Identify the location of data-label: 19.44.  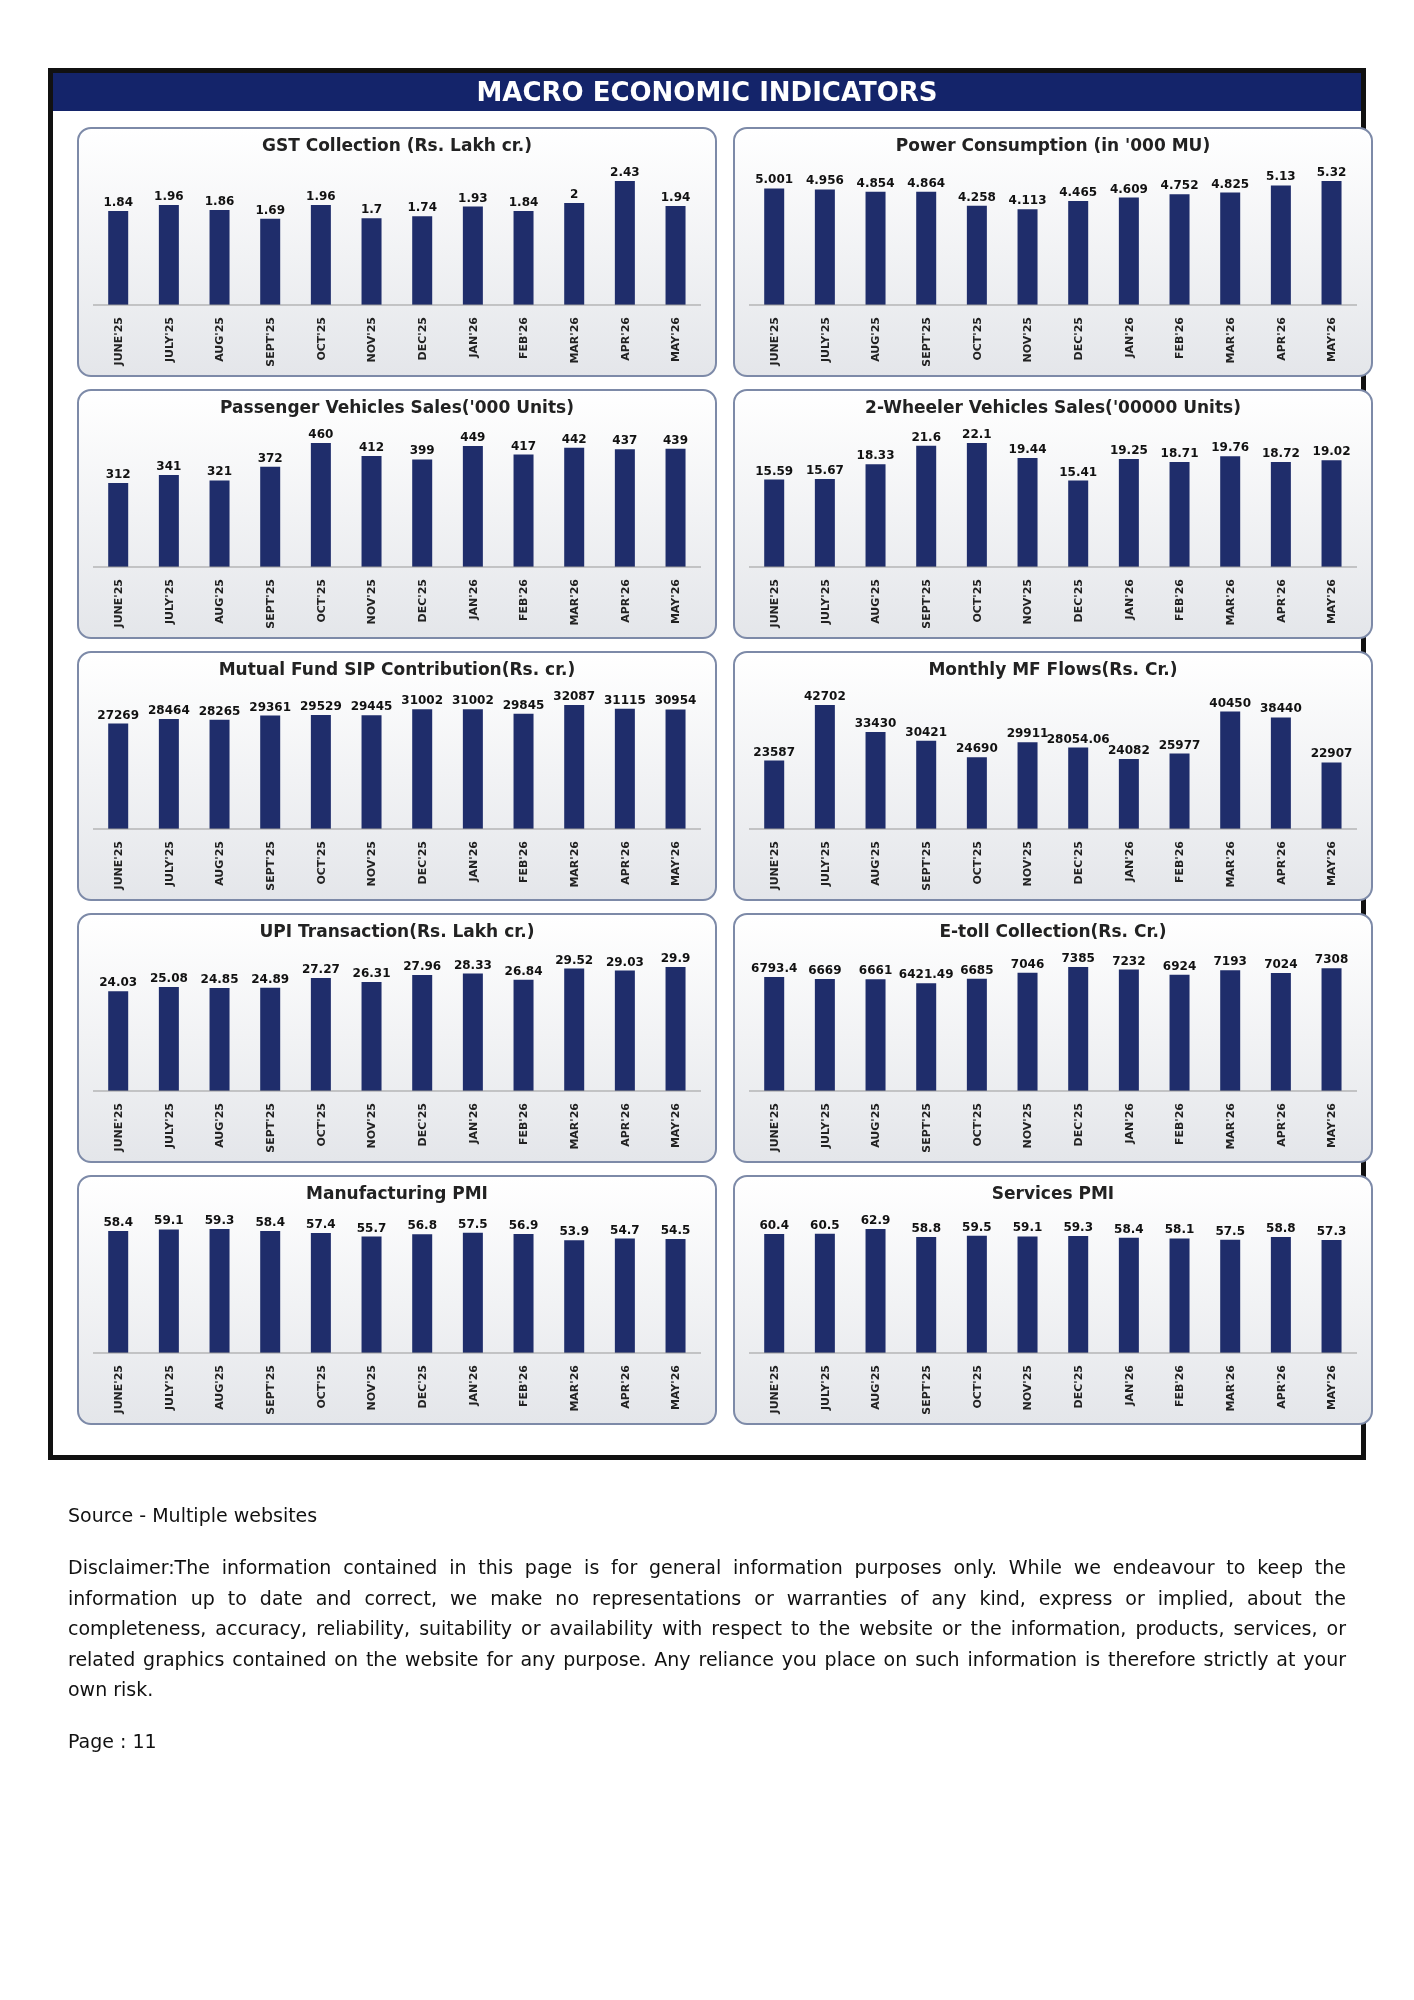
(1027, 448).